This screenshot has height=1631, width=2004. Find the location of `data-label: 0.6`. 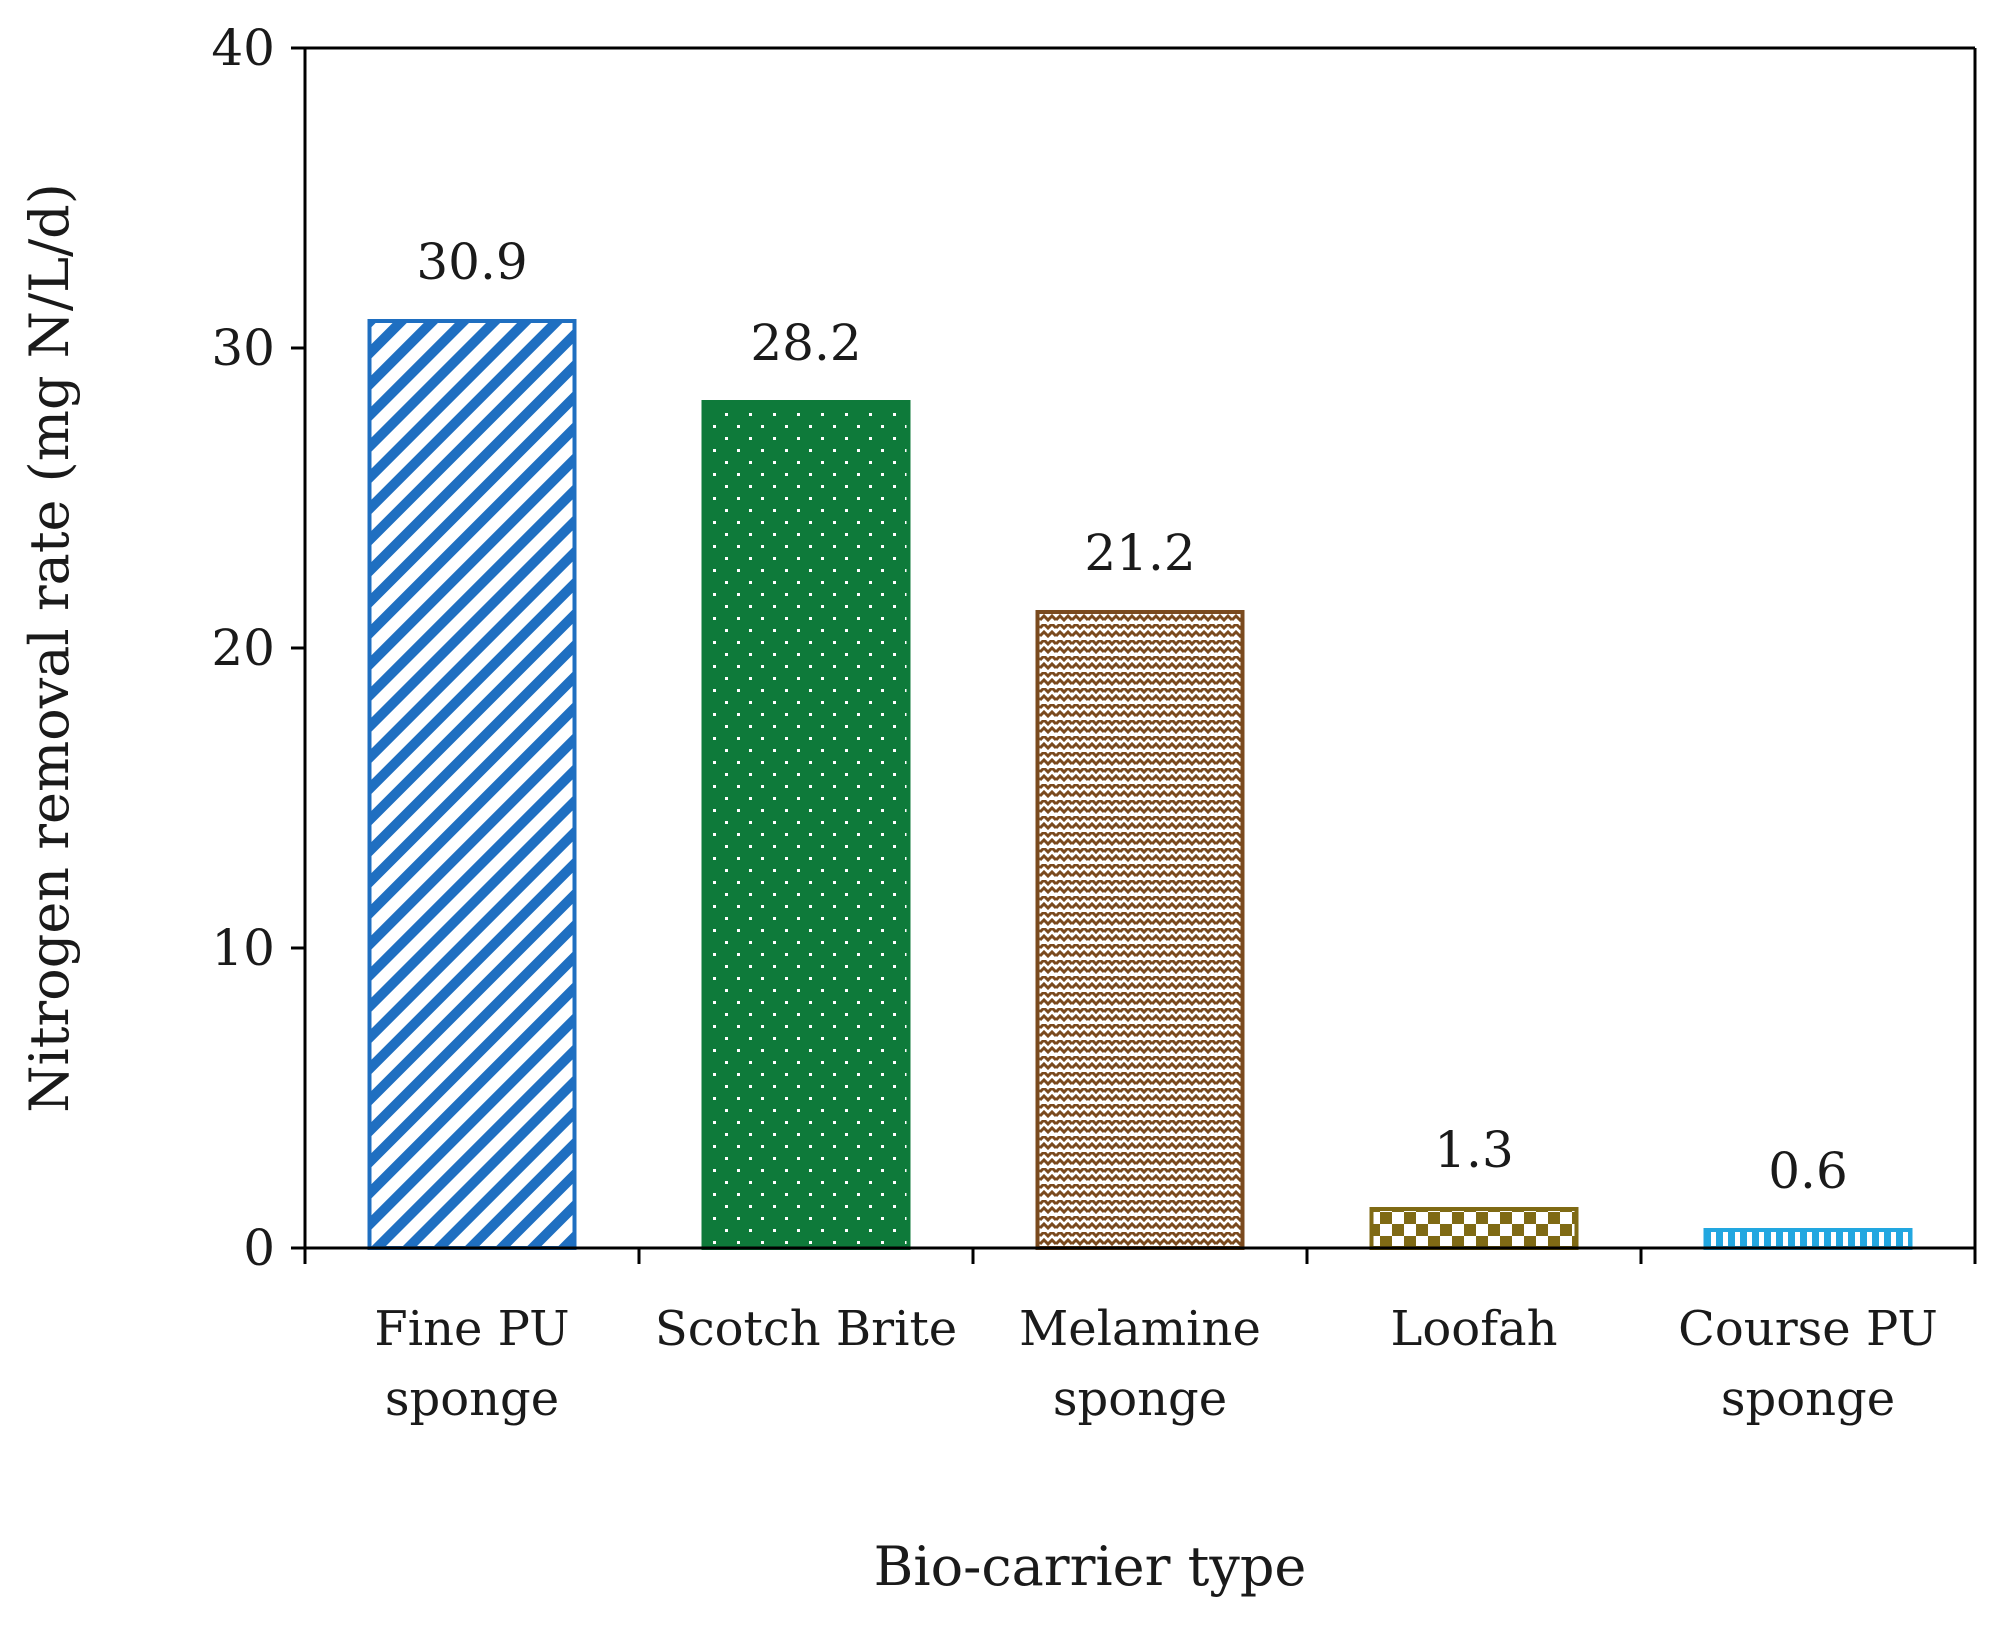

data-label: 0.6 is located at coordinates (1808, 1171).